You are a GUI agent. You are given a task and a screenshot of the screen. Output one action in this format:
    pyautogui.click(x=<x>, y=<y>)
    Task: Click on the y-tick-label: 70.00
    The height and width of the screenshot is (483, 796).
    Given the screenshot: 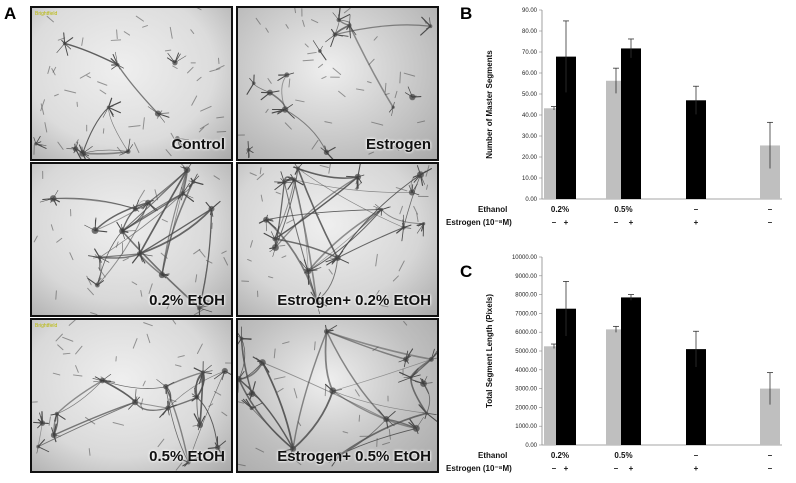 What is the action you would take?
    pyautogui.click(x=530, y=53)
    